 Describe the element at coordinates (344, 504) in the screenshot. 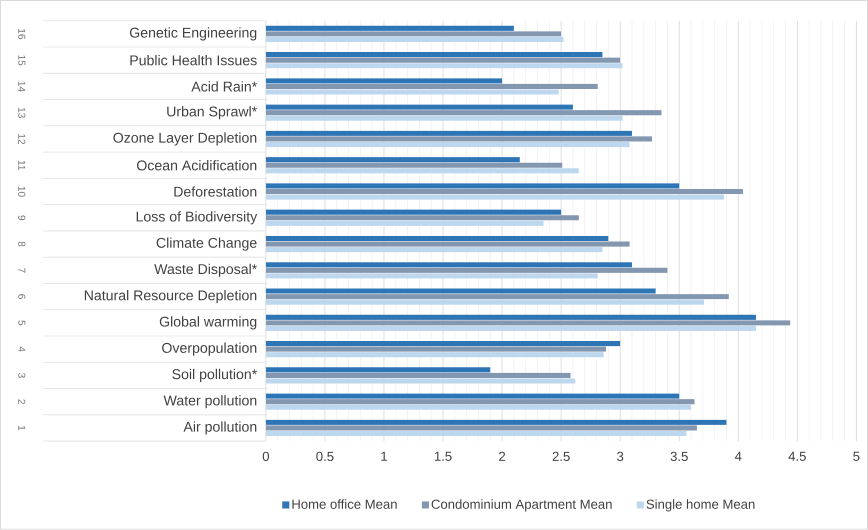

I see `legend-label: Home office Mean` at that location.